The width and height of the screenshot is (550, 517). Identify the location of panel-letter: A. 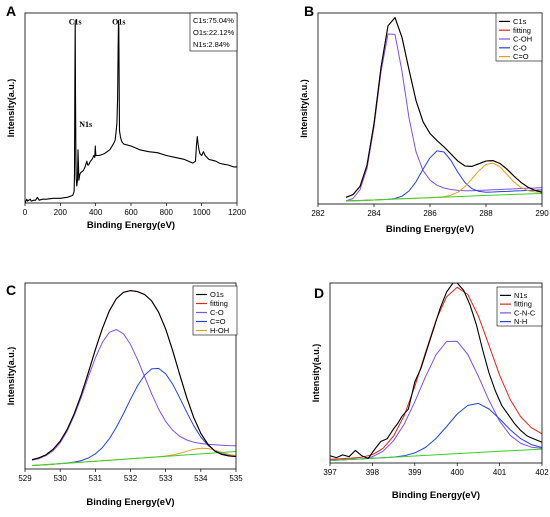
(11, 11).